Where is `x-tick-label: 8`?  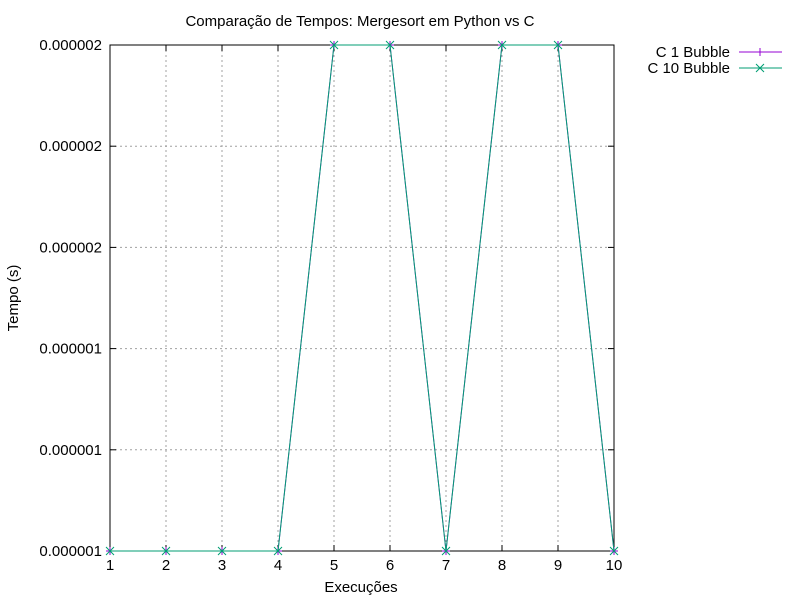
x-tick-label: 8 is located at coordinates (502, 565).